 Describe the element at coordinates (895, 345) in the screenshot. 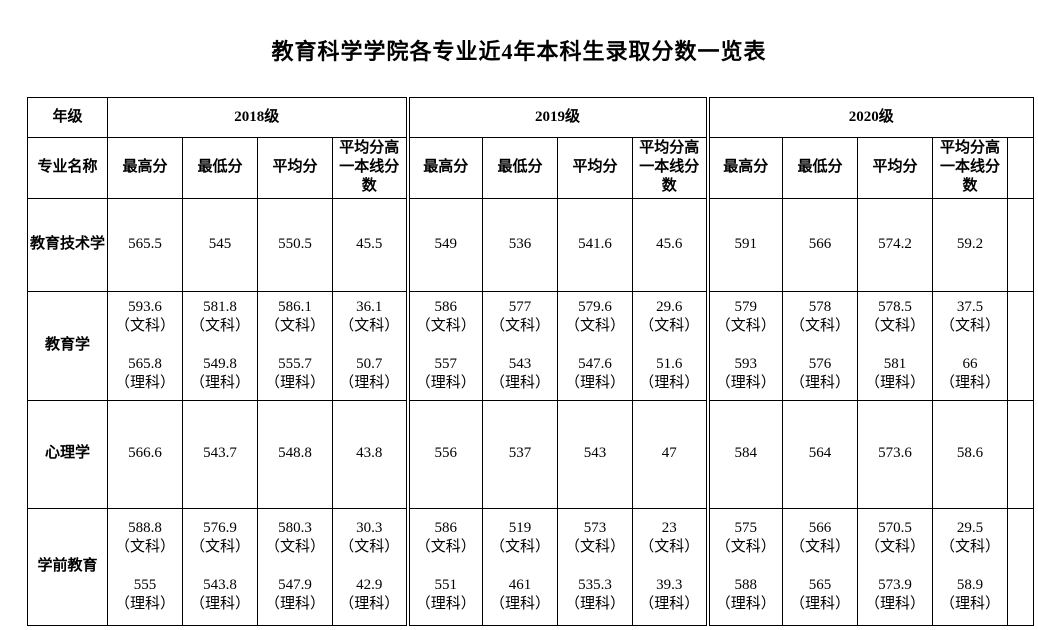

I see `score-cell: 578.5 （文科） 581 （理科）` at that location.